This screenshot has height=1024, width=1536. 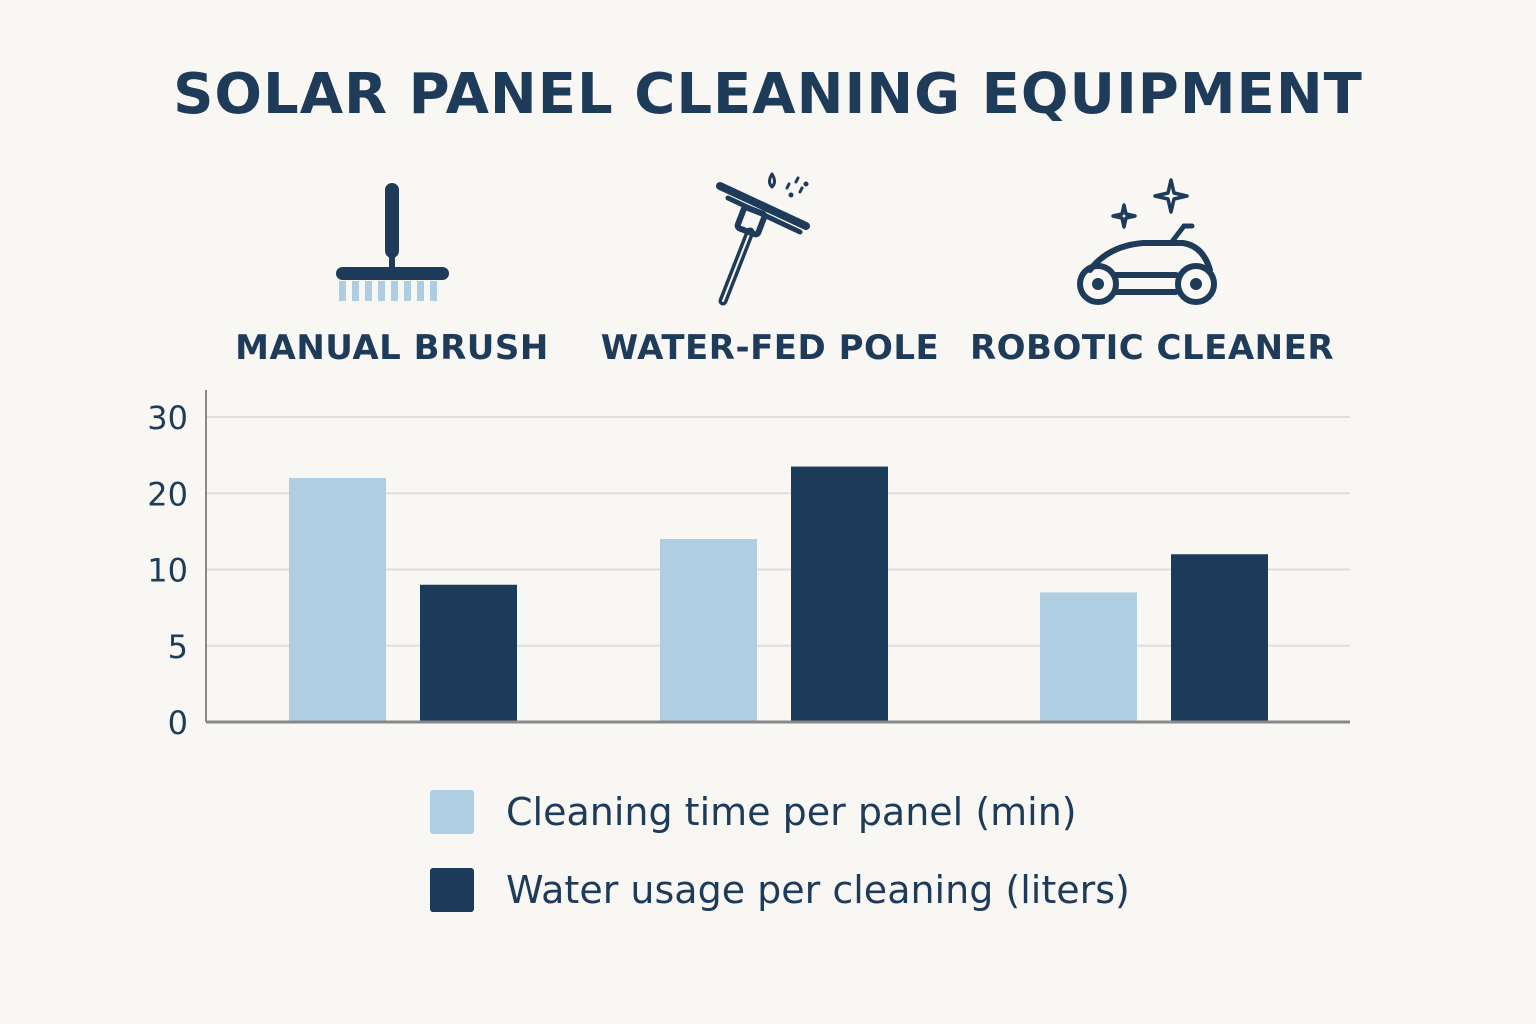 What do you see at coordinates (770, 348) in the screenshot?
I see `category-label-water-fed-pole: WATER-FED POLE` at bounding box center [770, 348].